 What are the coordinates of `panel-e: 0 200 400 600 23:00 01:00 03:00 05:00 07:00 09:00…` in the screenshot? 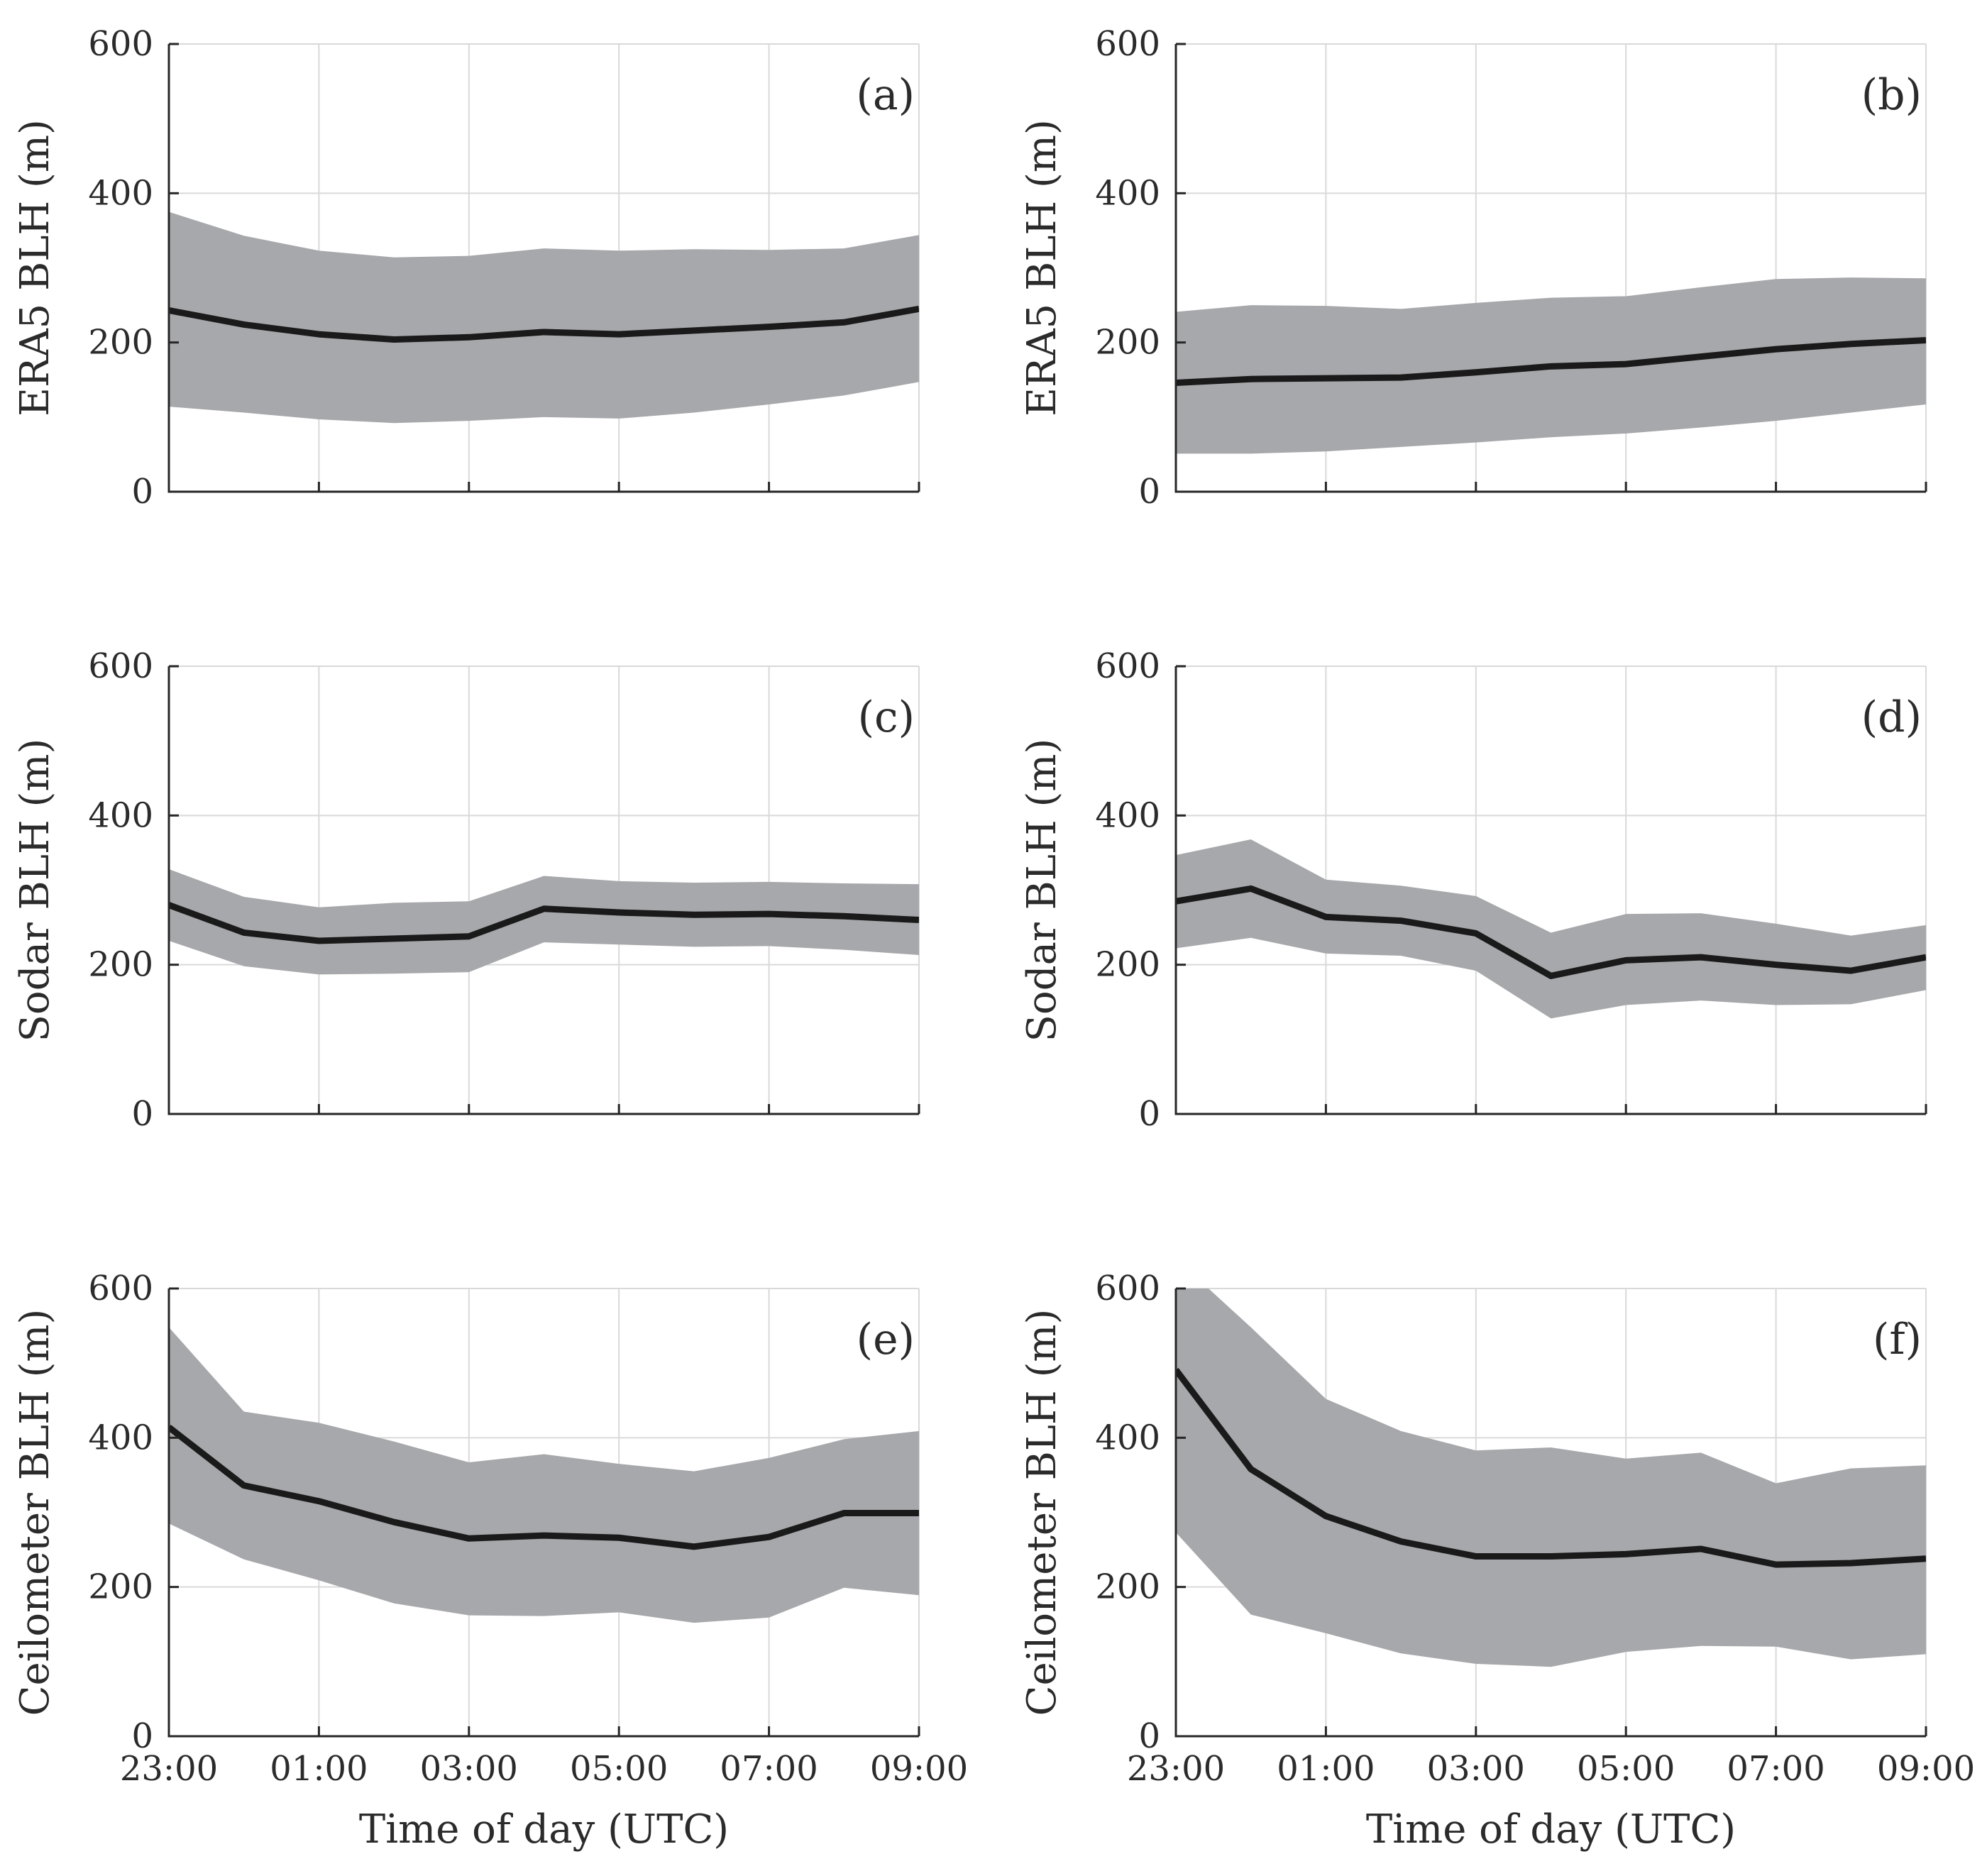 It's located at (490, 1561).